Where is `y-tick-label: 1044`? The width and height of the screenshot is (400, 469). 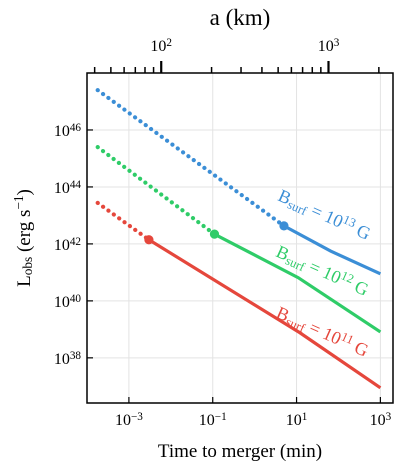
y-tick-label: 1044 is located at coordinates (68, 188).